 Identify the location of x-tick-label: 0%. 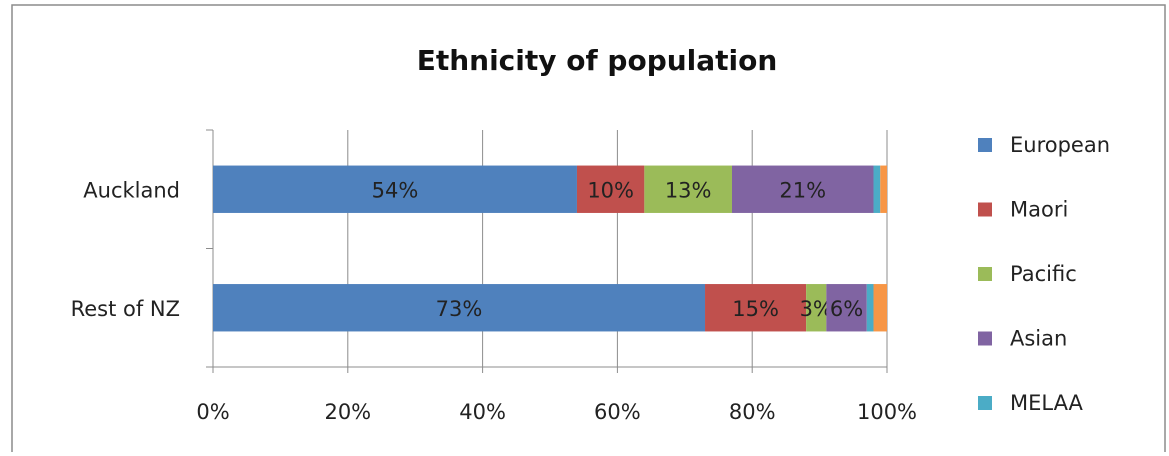
(212, 412).